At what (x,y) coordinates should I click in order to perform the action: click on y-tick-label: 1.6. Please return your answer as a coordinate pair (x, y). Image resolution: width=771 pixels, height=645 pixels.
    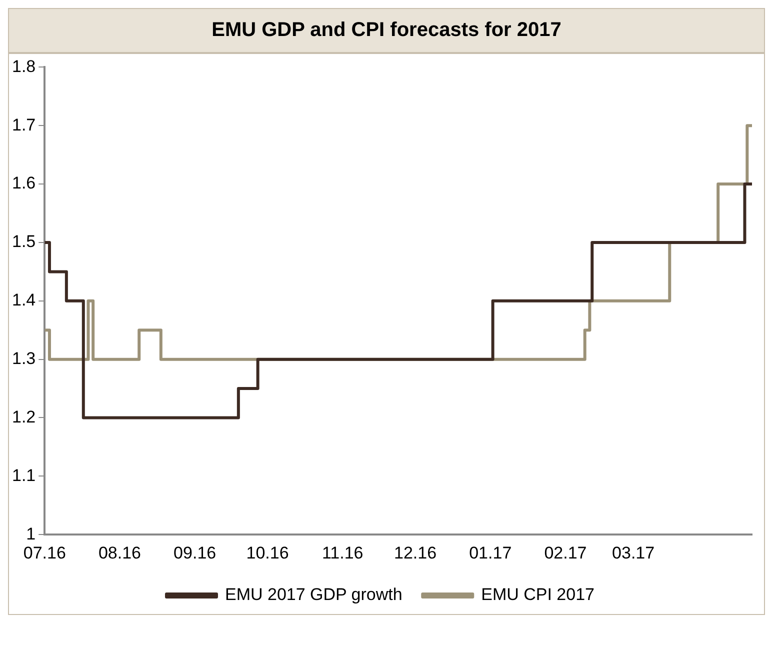
    Looking at the image, I should click on (24, 183).